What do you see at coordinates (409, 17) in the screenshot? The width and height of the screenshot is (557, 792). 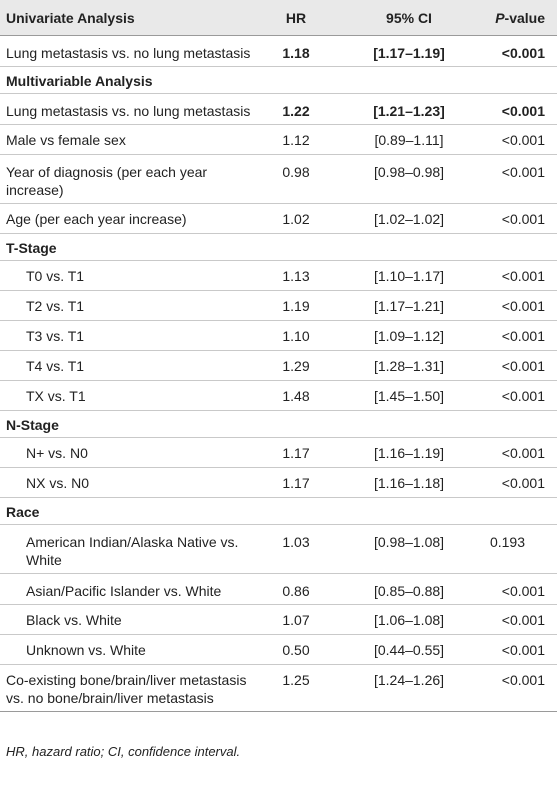 I see `header-ci: 95% CI` at bounding box center [409, 17].